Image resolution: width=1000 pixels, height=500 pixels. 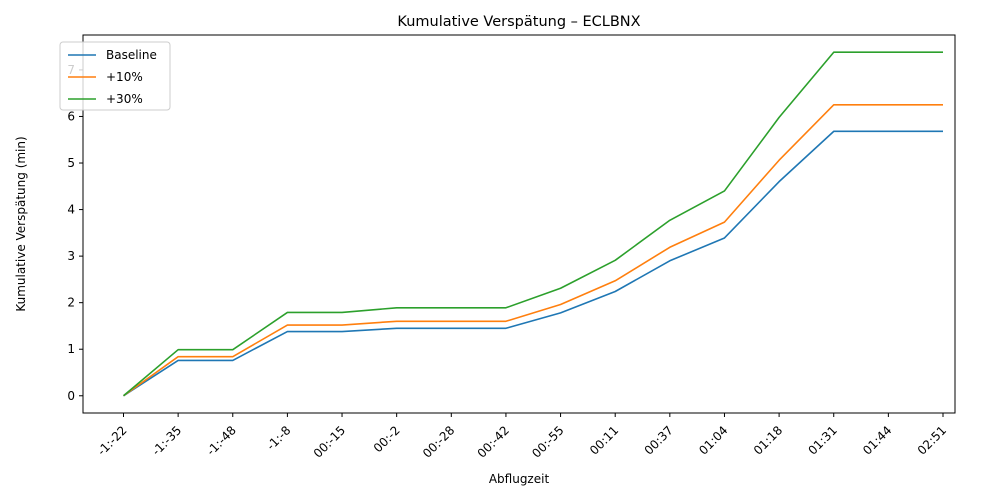 What do you see at coordinates (877, 440) in the screenshot?
I see `x-tick-label: 01:44` at bounding box center [877, 440].